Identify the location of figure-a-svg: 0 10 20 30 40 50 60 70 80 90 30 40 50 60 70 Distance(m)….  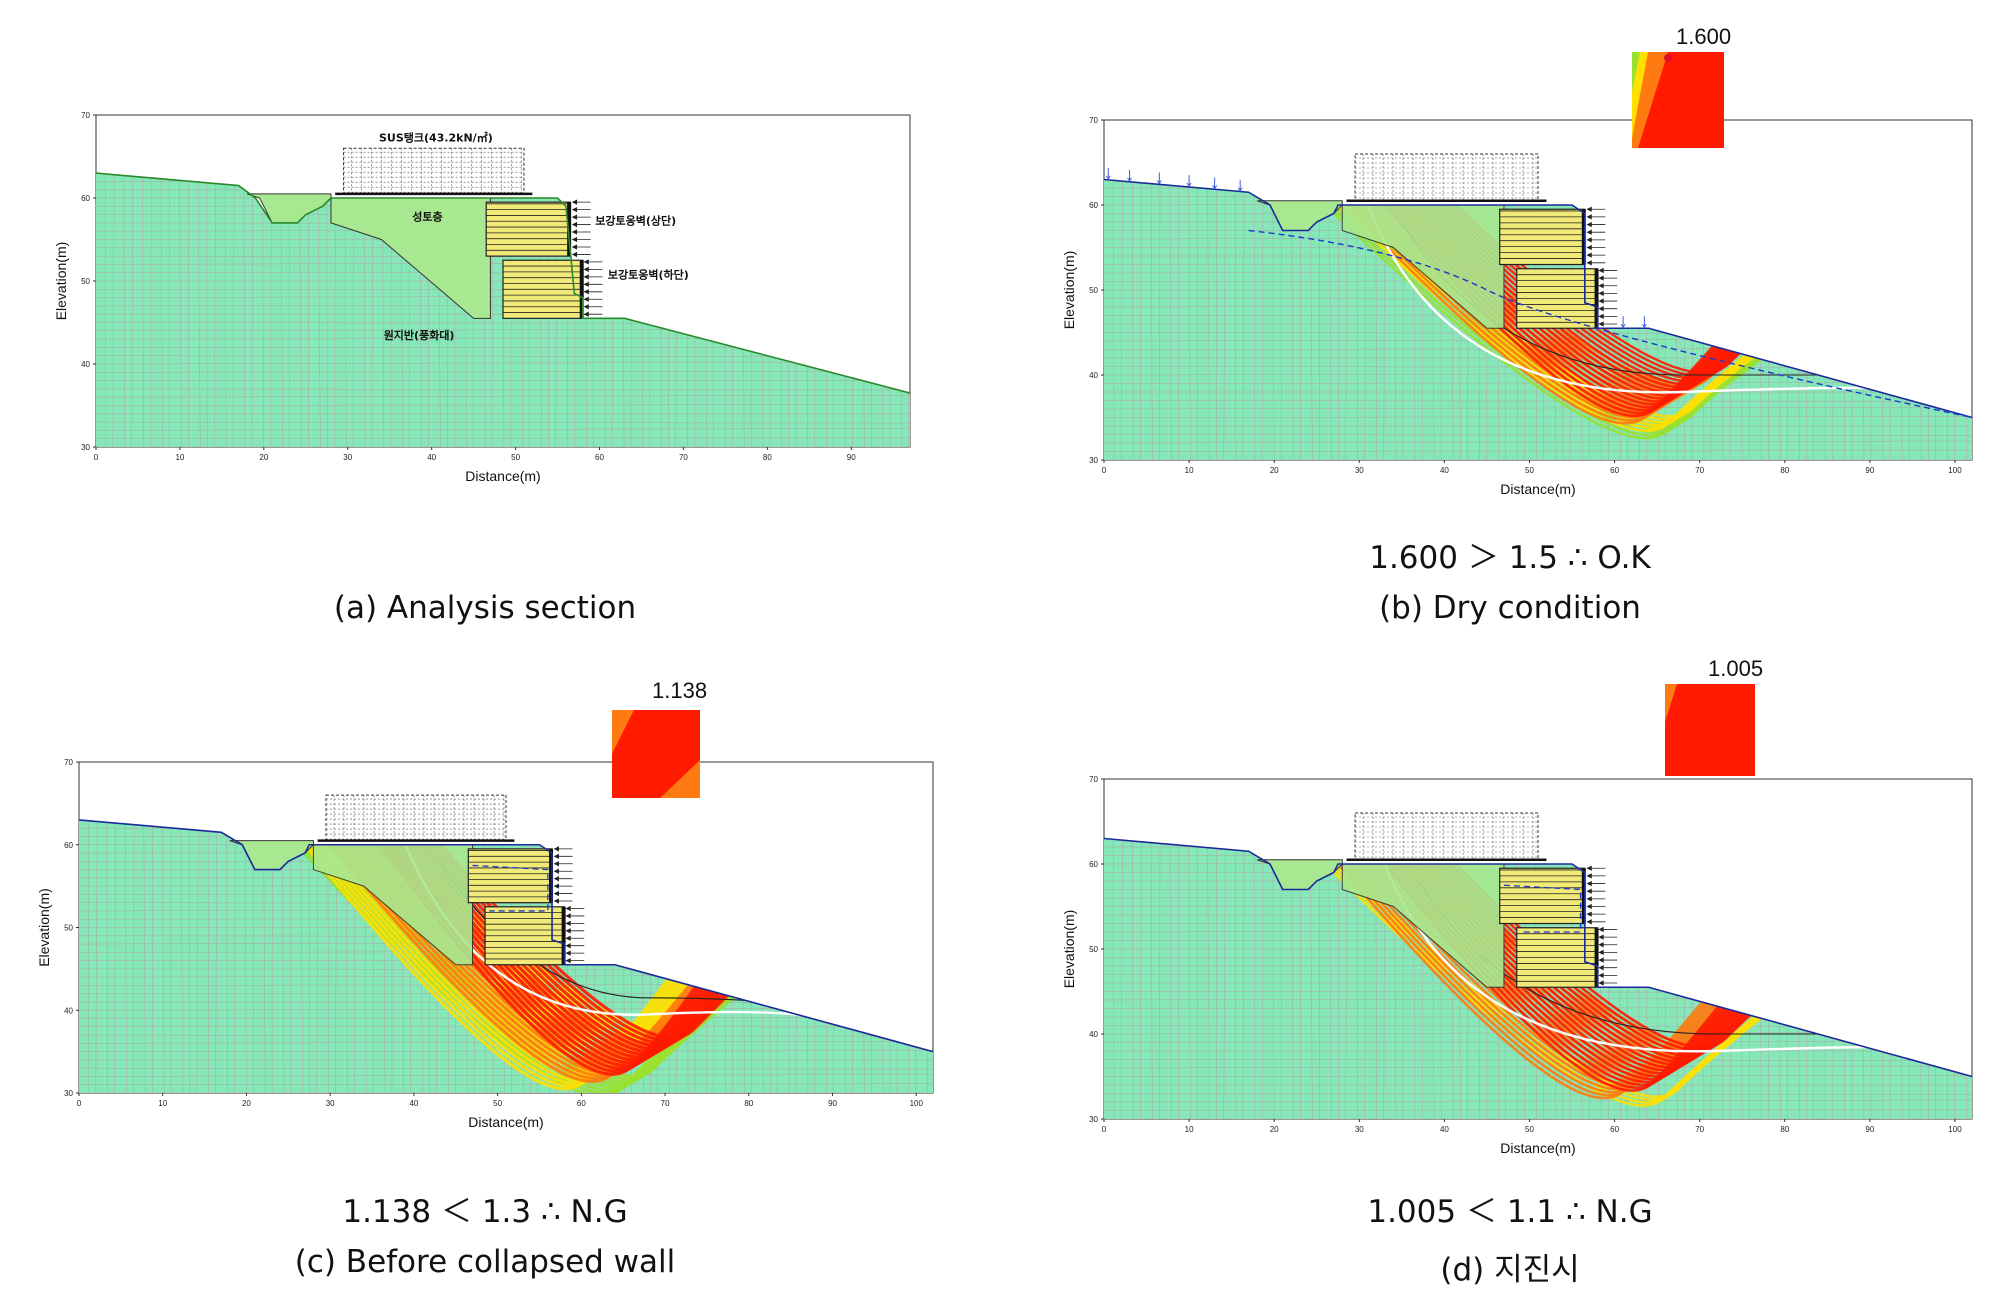
(482, 297).